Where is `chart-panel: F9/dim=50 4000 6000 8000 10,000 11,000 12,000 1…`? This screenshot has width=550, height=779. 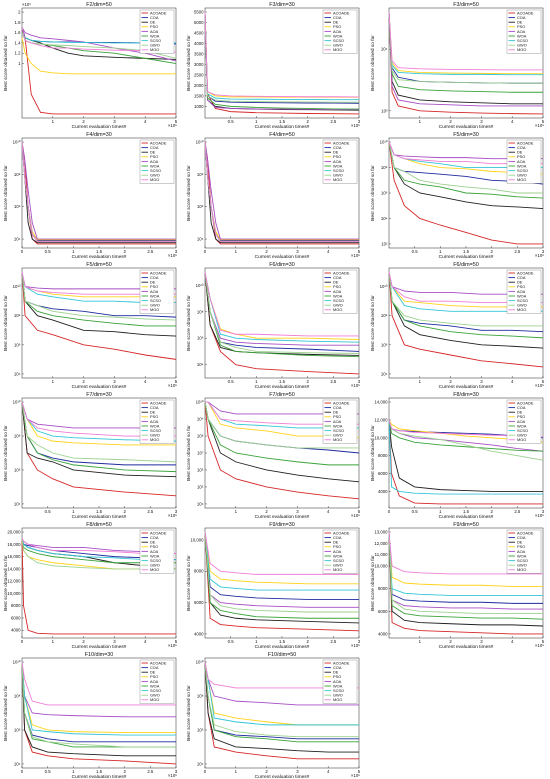 chart-panel: F9/dim=50 4000 6000 8000 10,000 11,000 12,000 1… is located at coordinates (458, 585).